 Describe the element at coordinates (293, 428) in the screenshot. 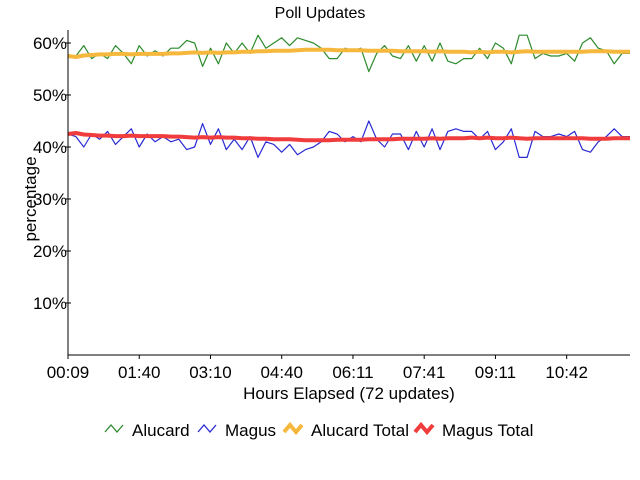

I see `legend-swatch-alucard-total` at that location.